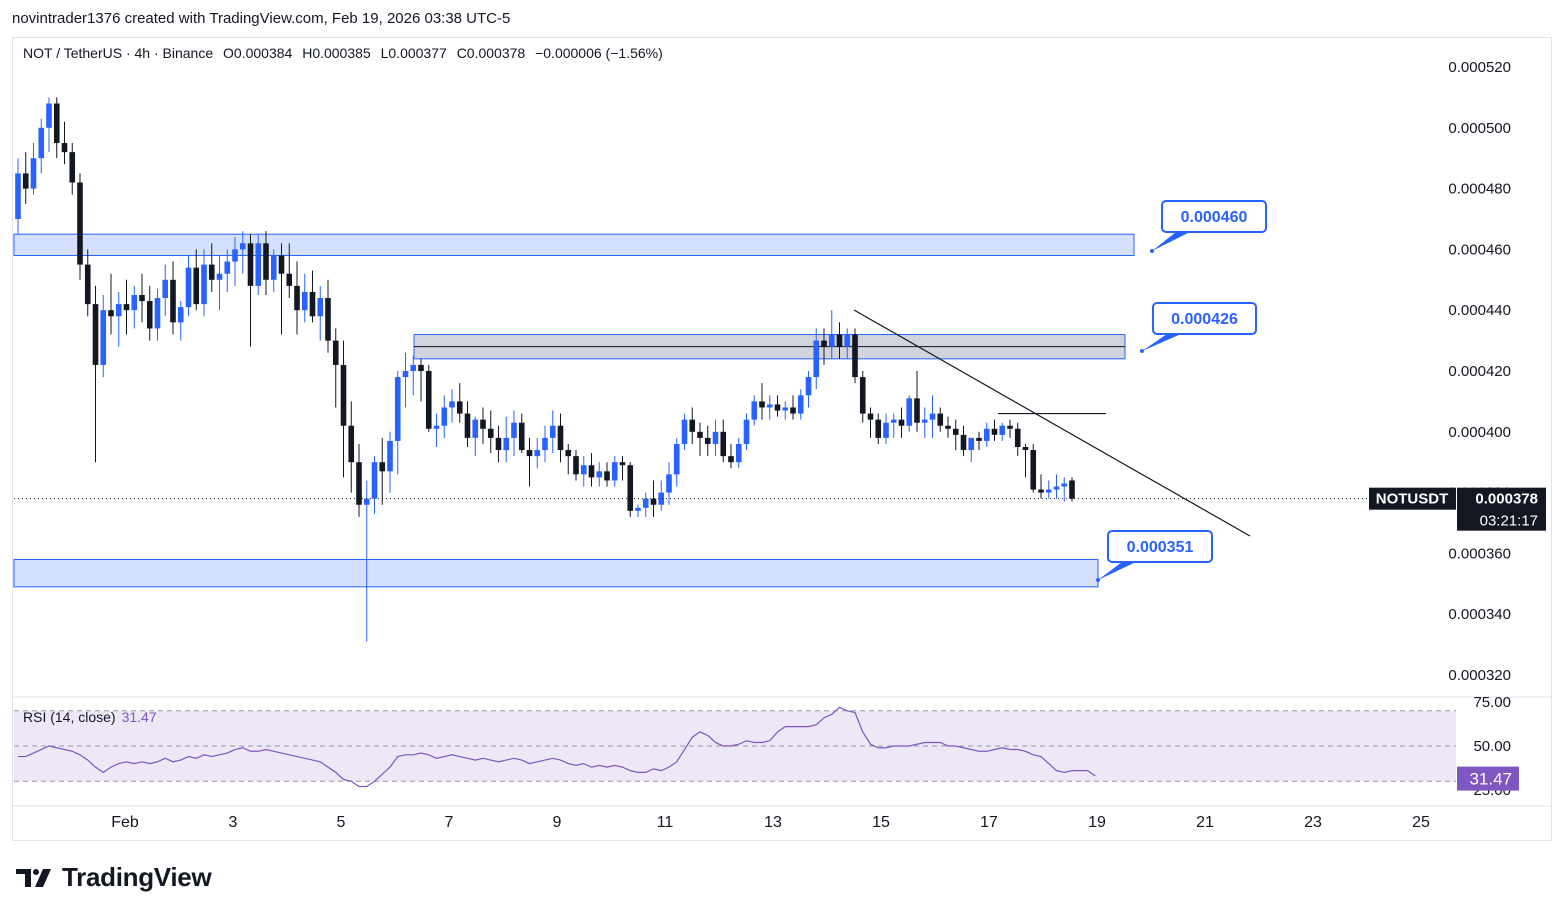  Describe the element at coordinates (1421, 822) in the screenshot. I see `time-tick-label: 25` at that location.